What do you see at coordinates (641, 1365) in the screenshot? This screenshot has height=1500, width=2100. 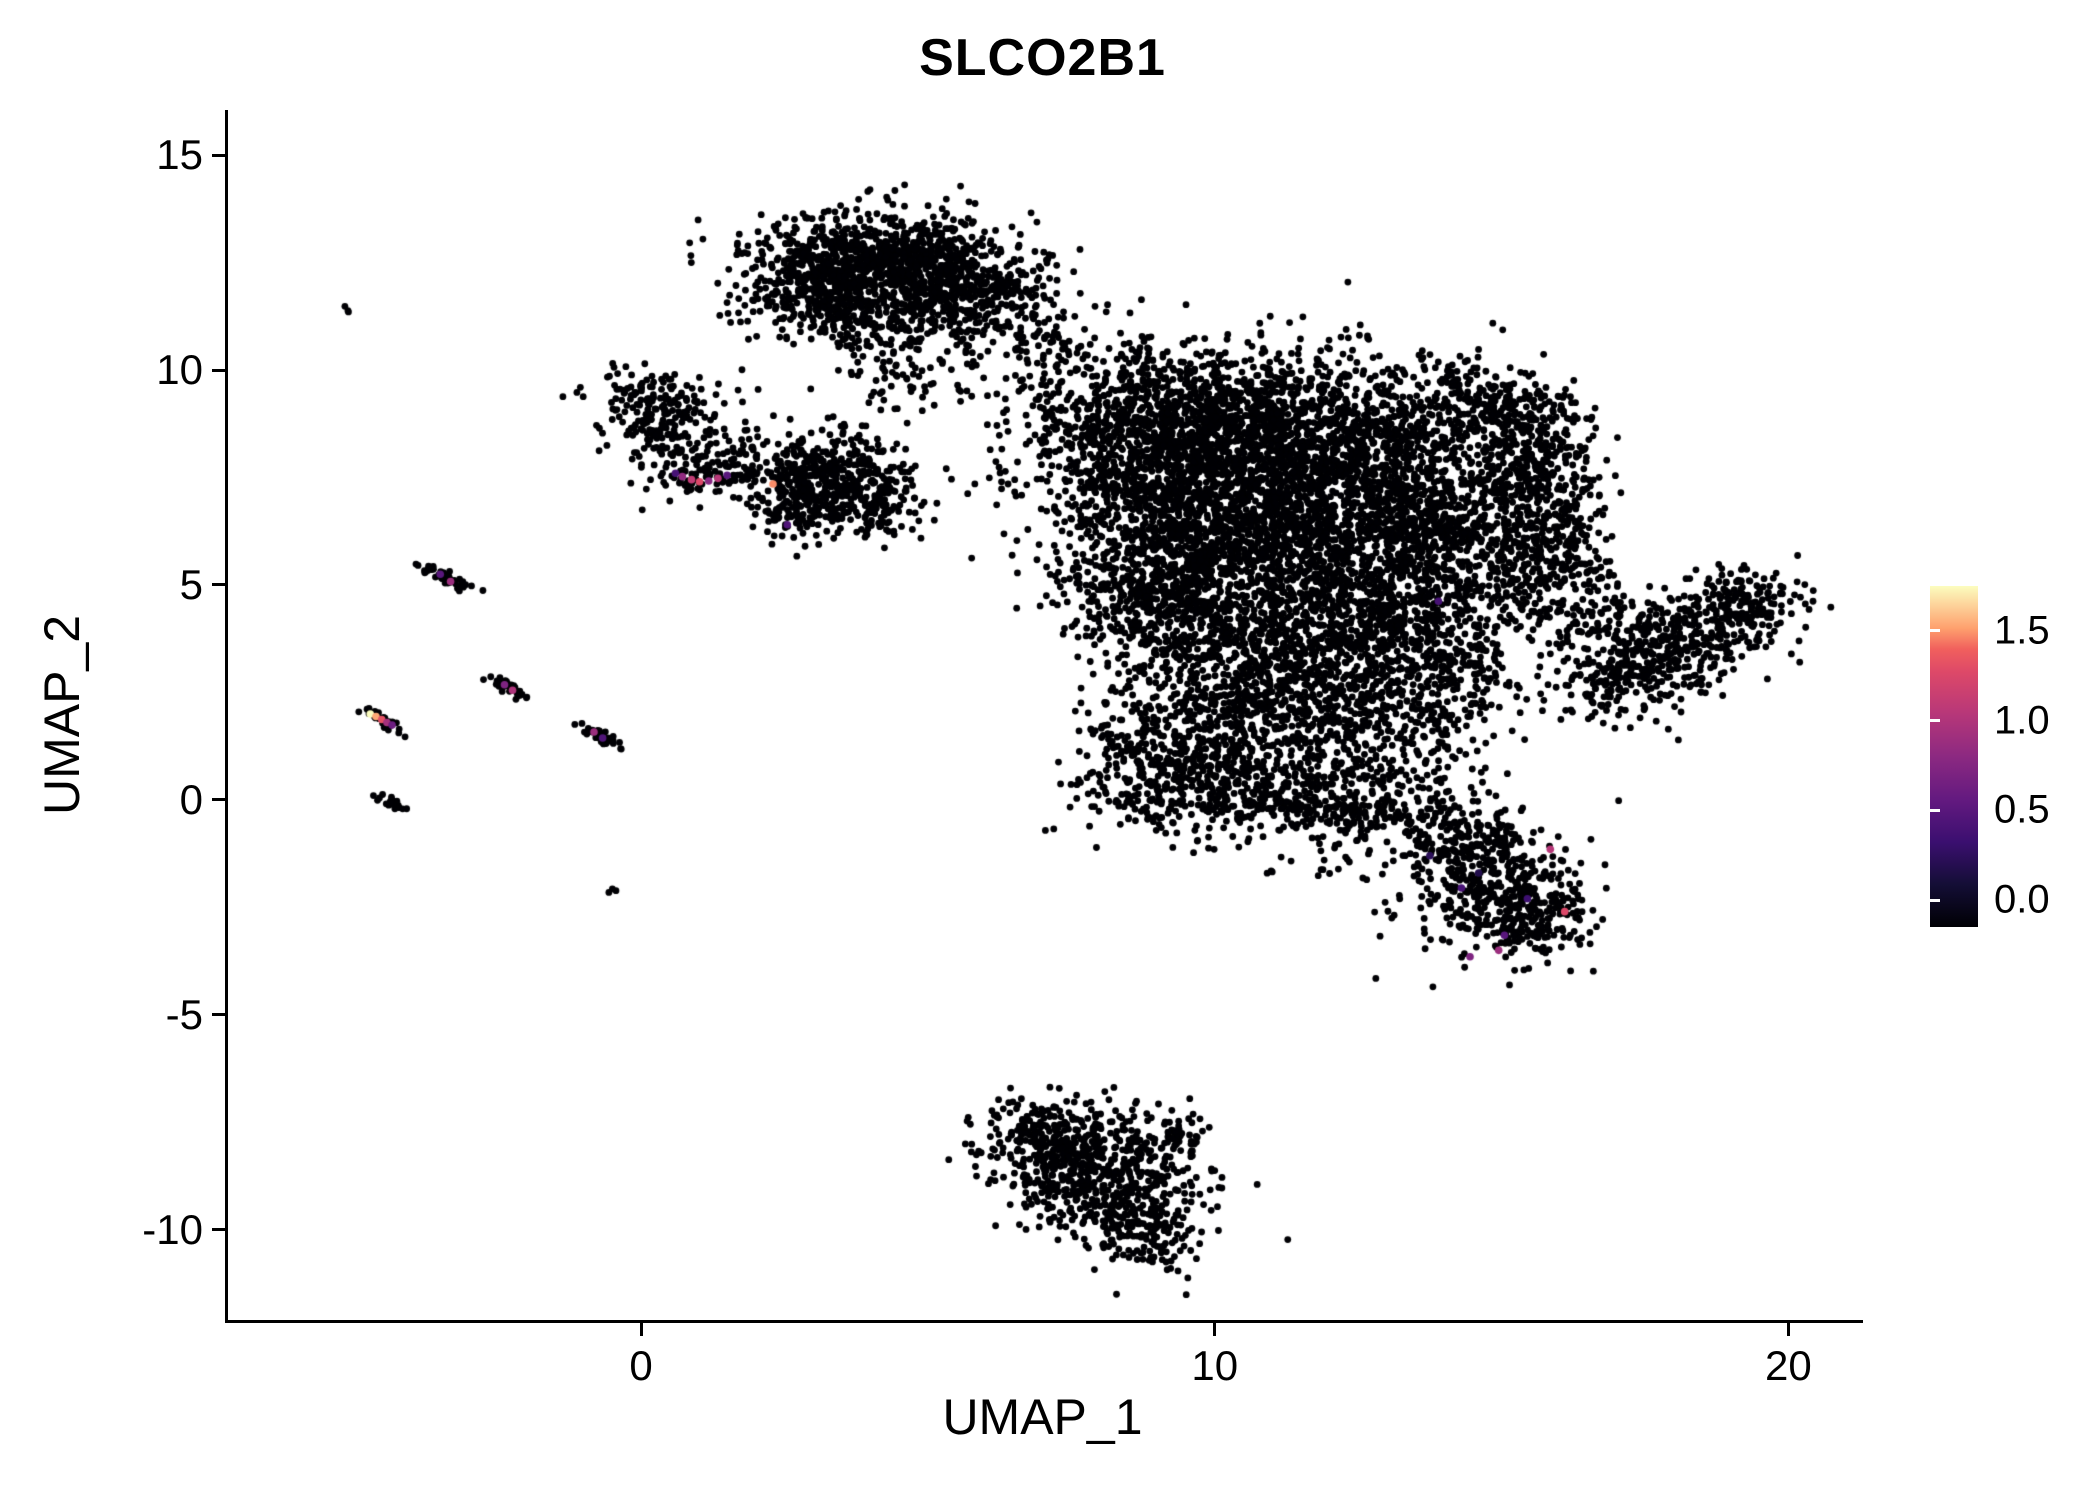 I see `x-tick-label: 0` at bounding box center [641, 1365].